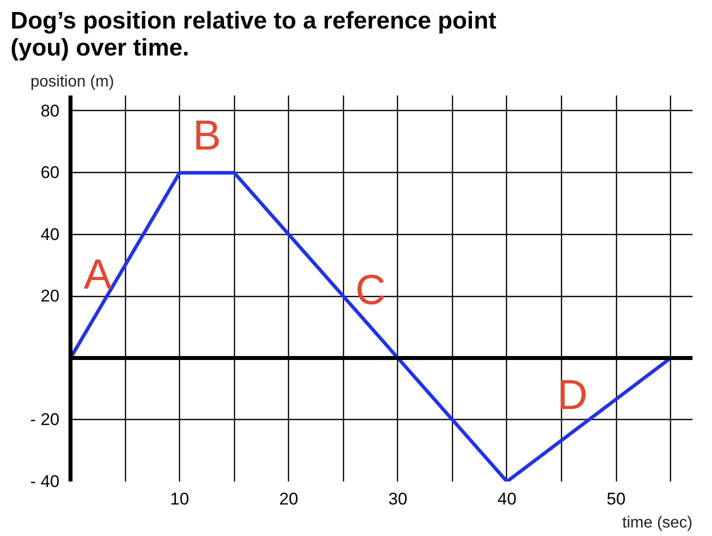 The width and height of the screenshot is (712, 536). Describe the element at coordinates (616, 499) in the screenshot. I see `x-tick-label: 50` at that location.